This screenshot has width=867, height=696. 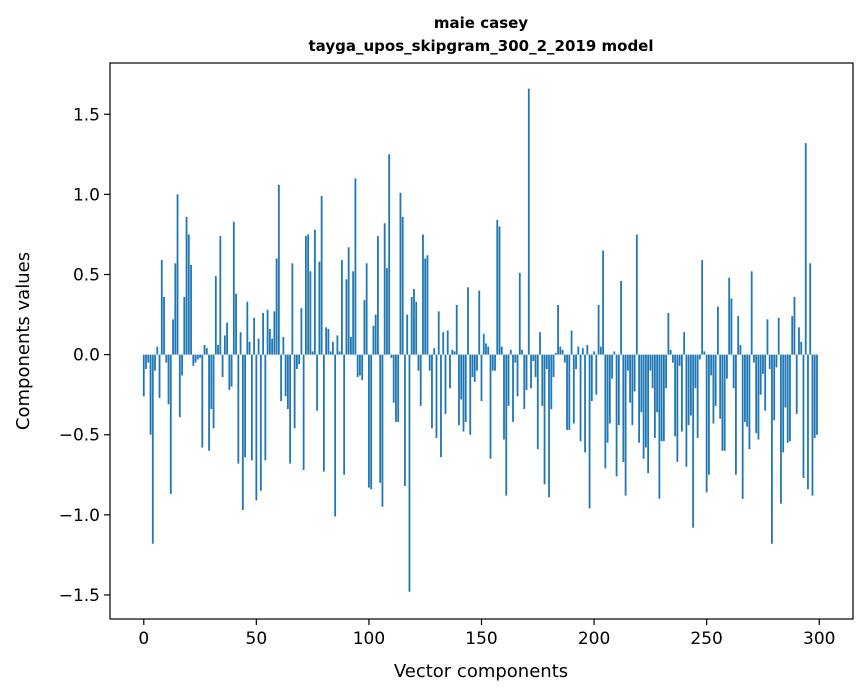 What do you see at coordinates (23, 341) in the screenshot?
I see `y-axis-label: Components values` at bounding box center [23, 341].